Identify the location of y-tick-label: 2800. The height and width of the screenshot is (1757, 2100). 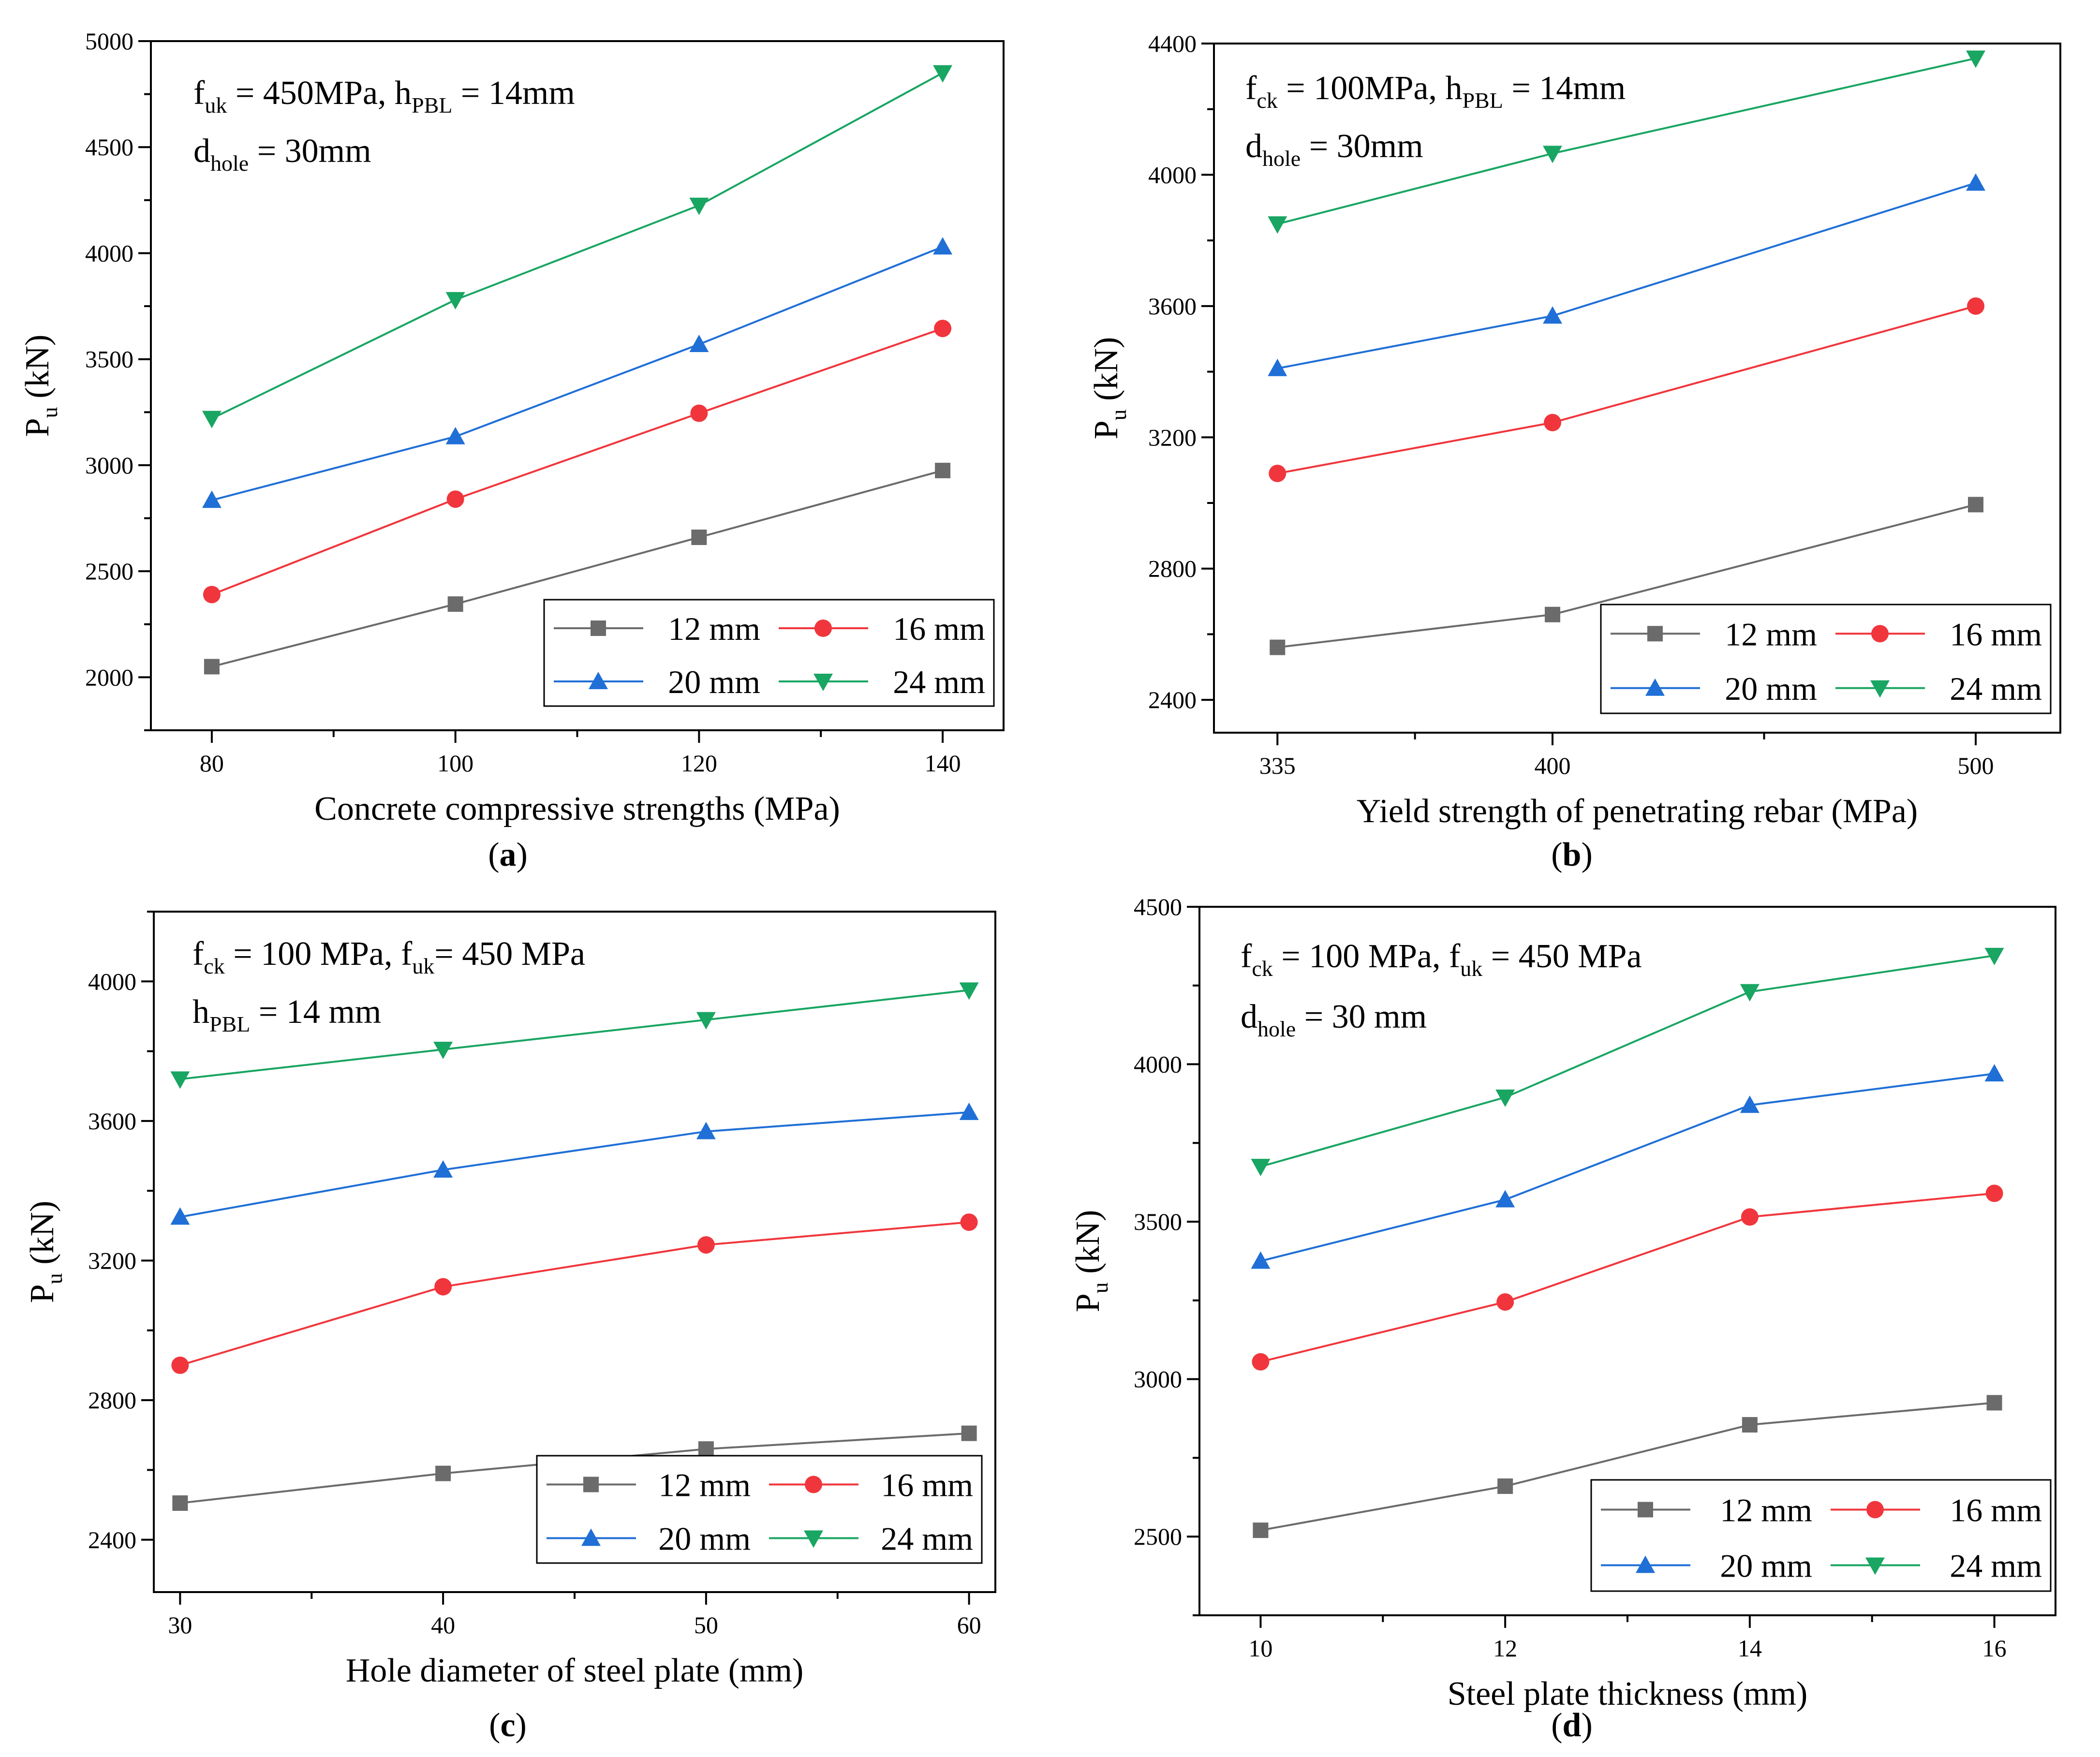
(112, 1400).